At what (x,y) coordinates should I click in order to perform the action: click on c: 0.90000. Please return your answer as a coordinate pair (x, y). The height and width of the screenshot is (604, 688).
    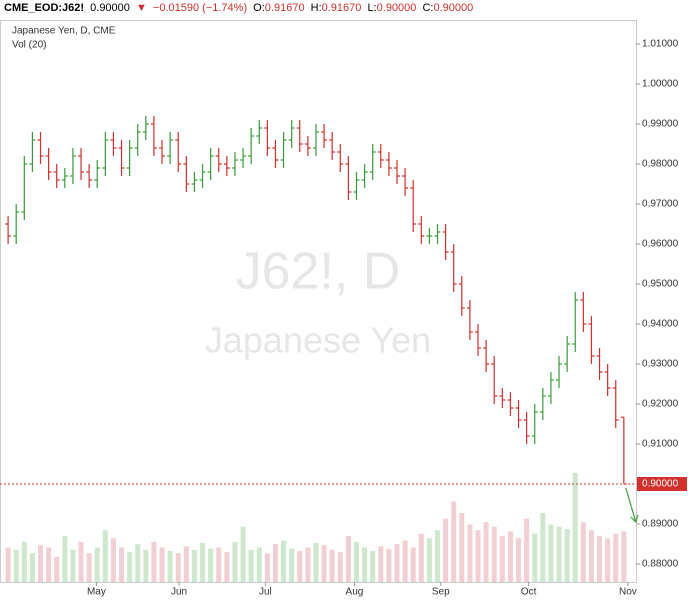
    Looking at the image, I should click on (453, 8).